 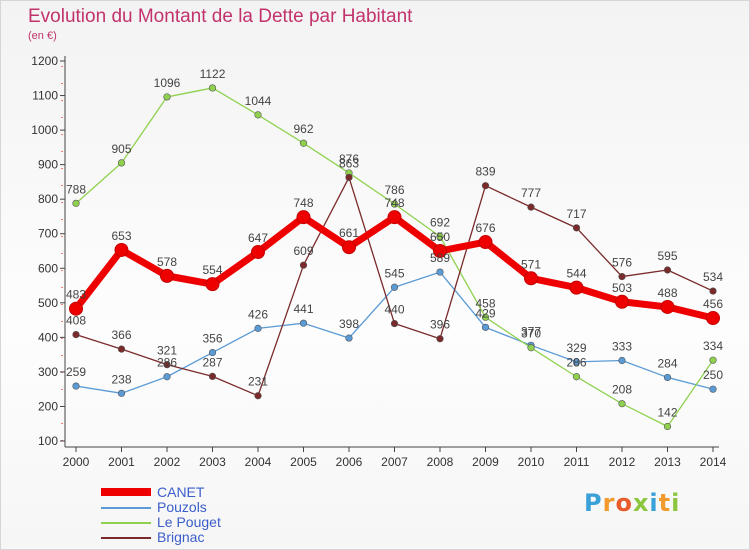 I want to click on data-label-brignac: 717, so click(x=576, y=214).